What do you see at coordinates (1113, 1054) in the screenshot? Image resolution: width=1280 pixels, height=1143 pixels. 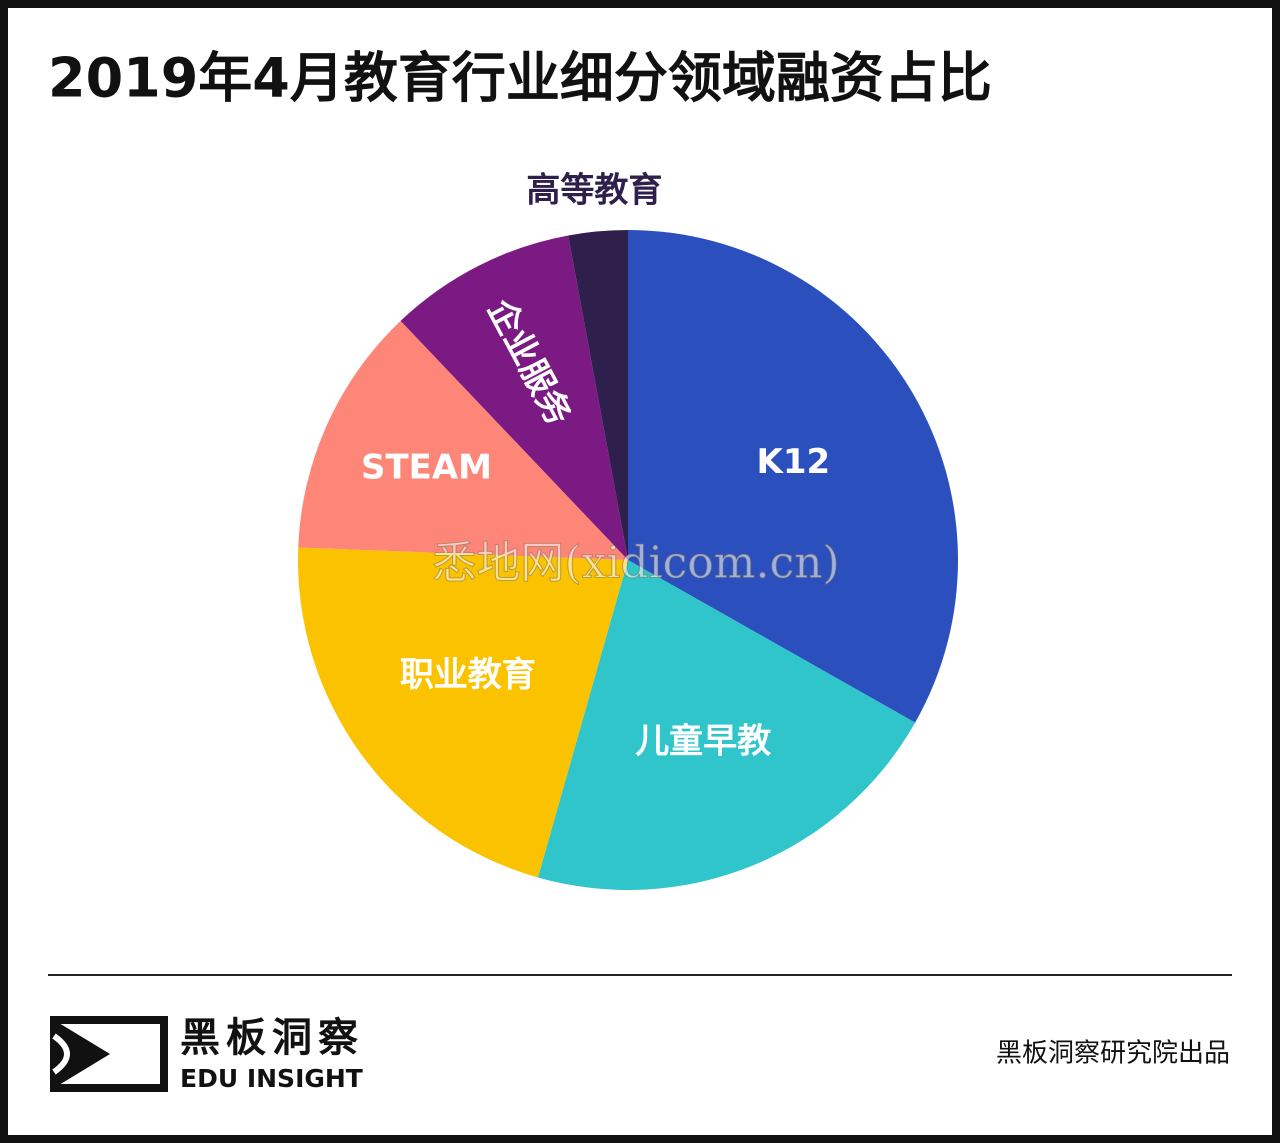 I see `credit: 黑板洞察研究院出品` at bounding box center [1113, 1054].